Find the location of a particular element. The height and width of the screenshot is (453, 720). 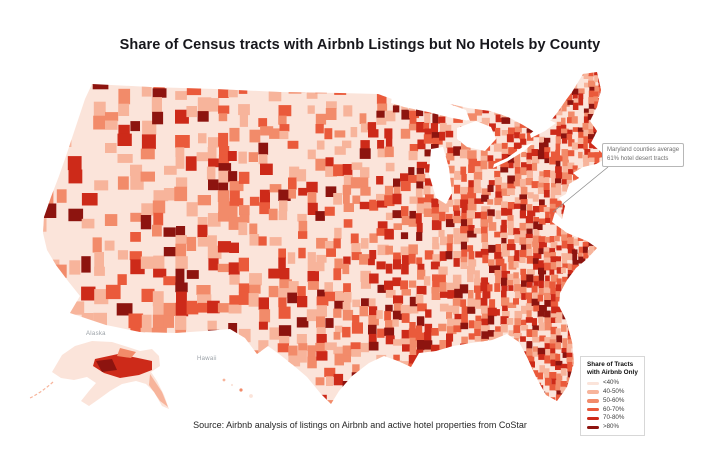

annotation-leader-line is located at coordinates (580, 189).